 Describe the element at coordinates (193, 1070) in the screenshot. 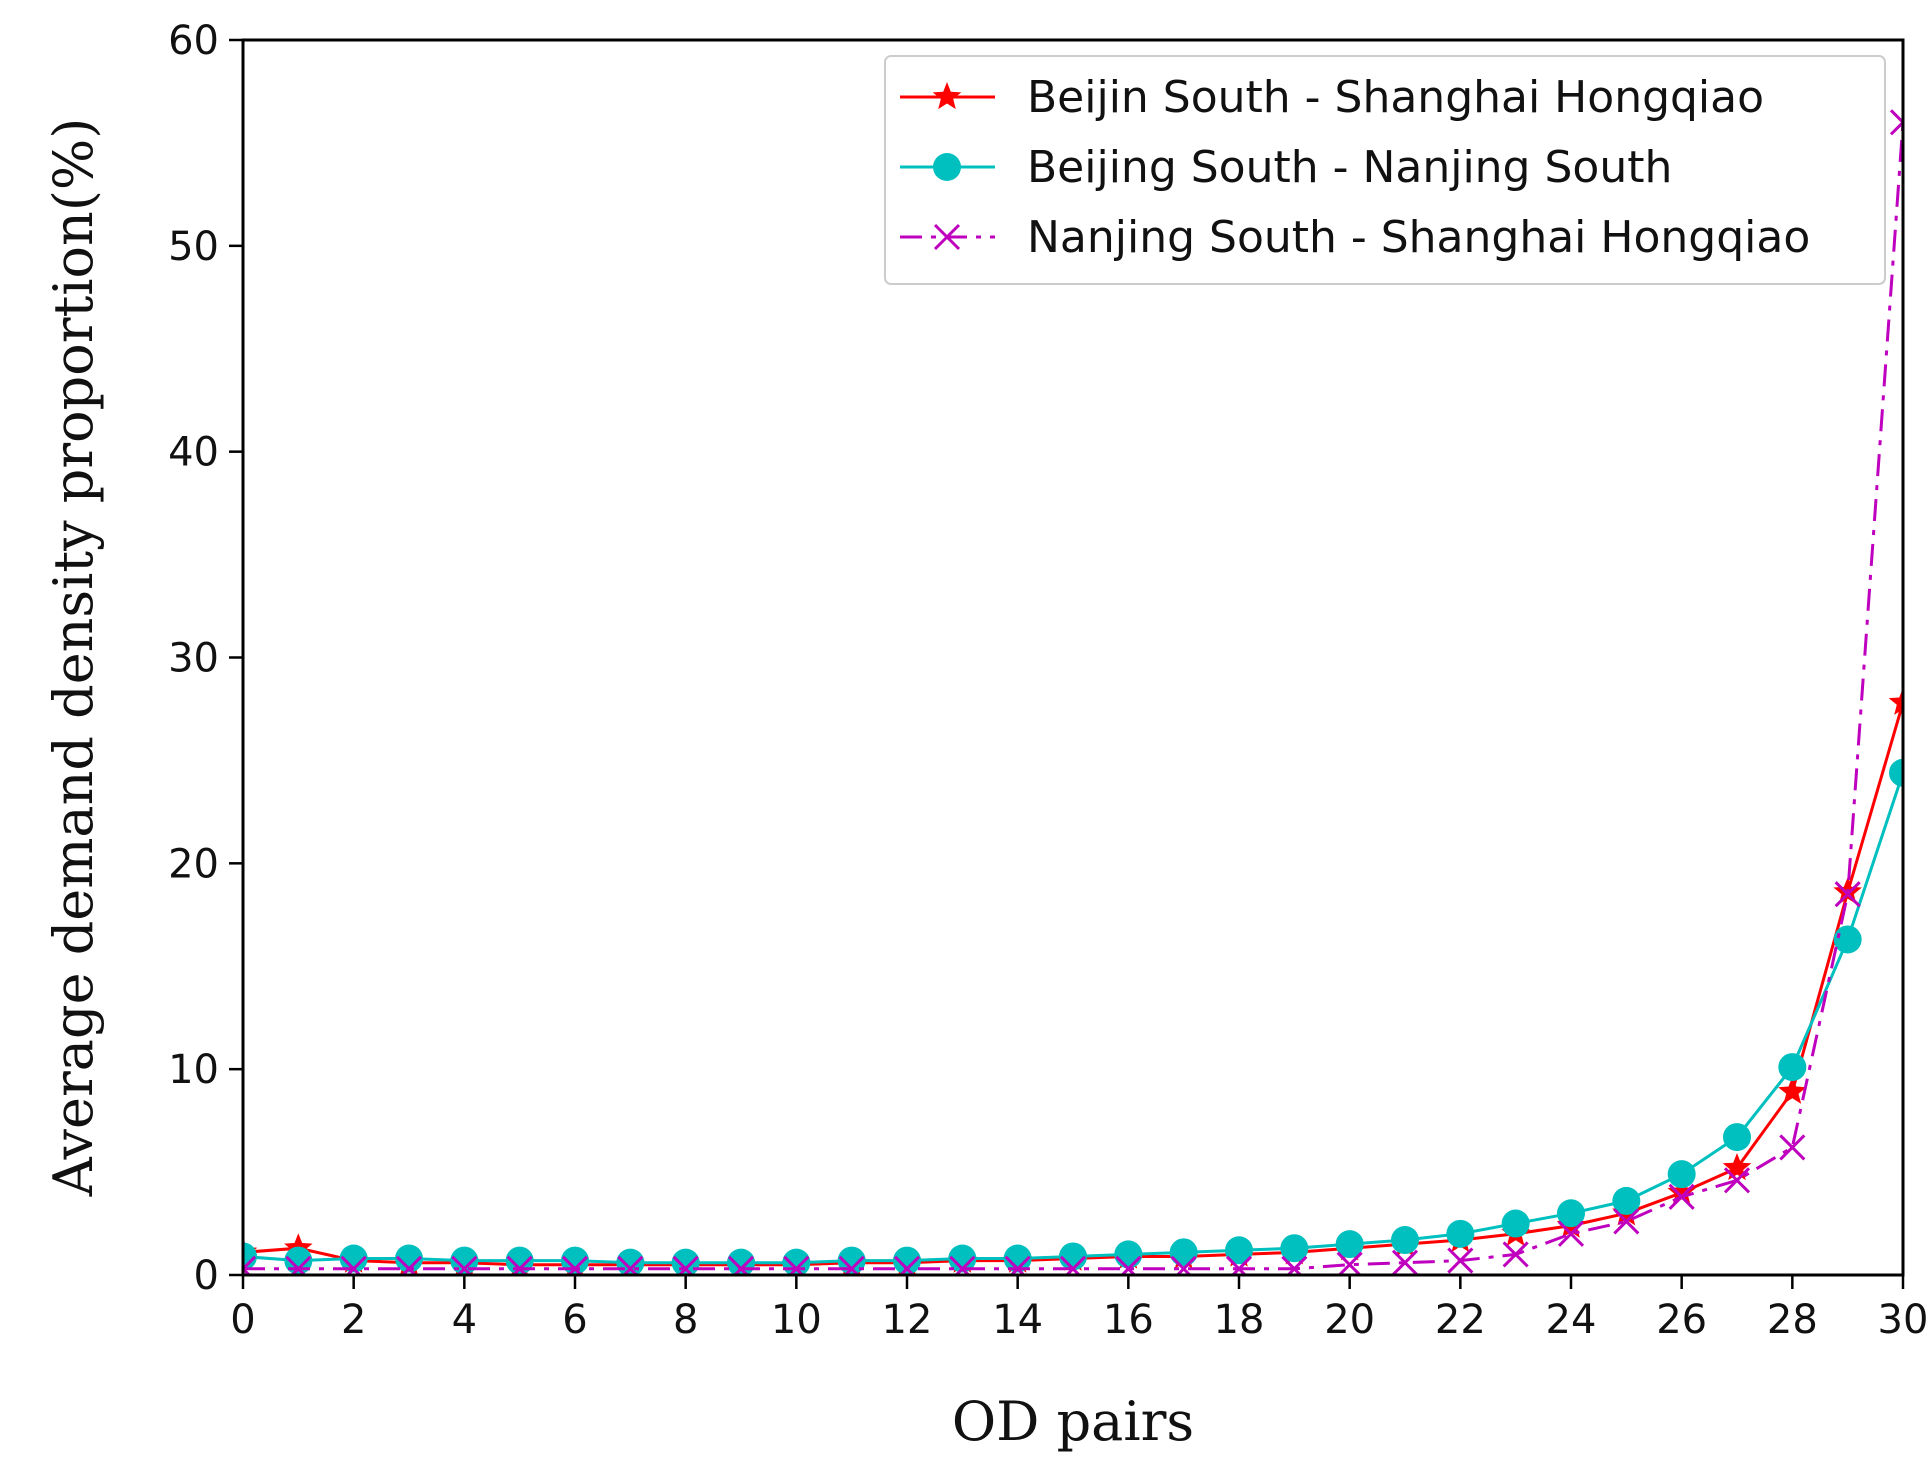

I see `y-tick-label-10: 10` at that location.